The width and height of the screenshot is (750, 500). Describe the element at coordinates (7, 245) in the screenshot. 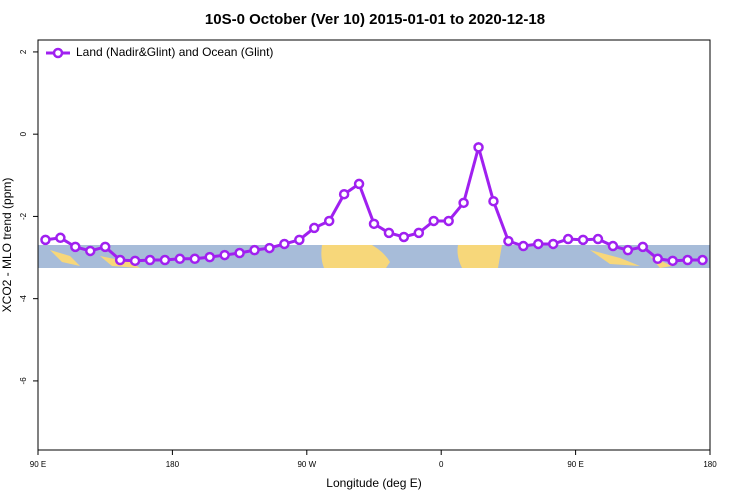

I see `y-axis-label: XCO2 - MLO trend (ppm)` at that location.